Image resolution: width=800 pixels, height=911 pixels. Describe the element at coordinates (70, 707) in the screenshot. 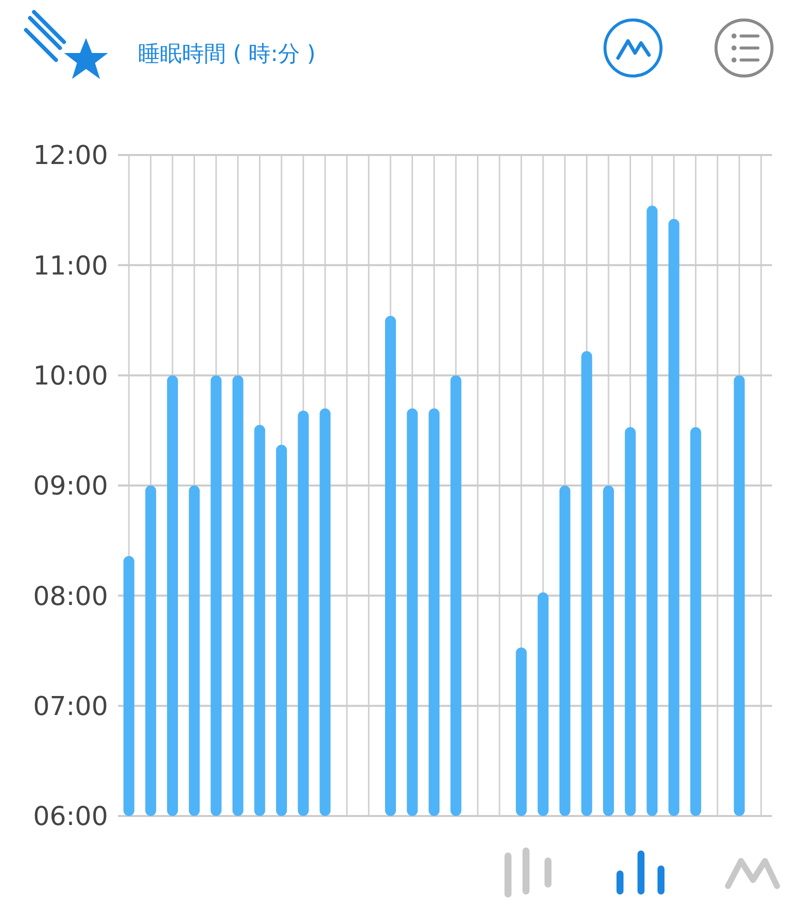

I see `y-tick-label: 07:00` at that location.